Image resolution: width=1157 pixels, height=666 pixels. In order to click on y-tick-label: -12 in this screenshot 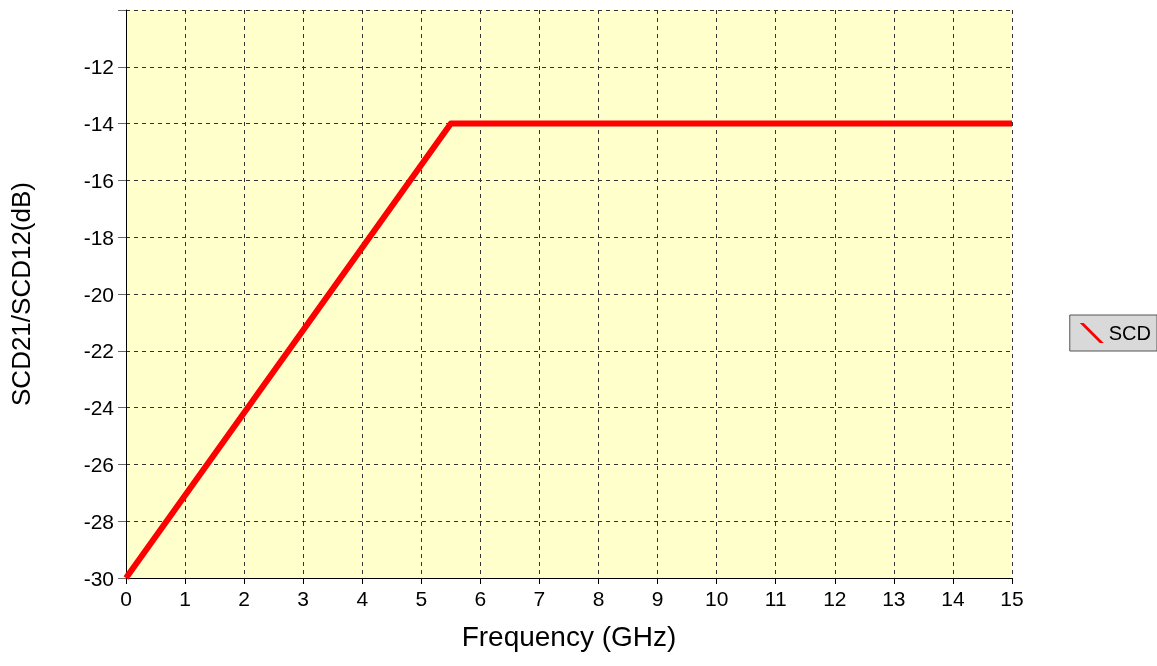, I will do `click(98, 67)`.